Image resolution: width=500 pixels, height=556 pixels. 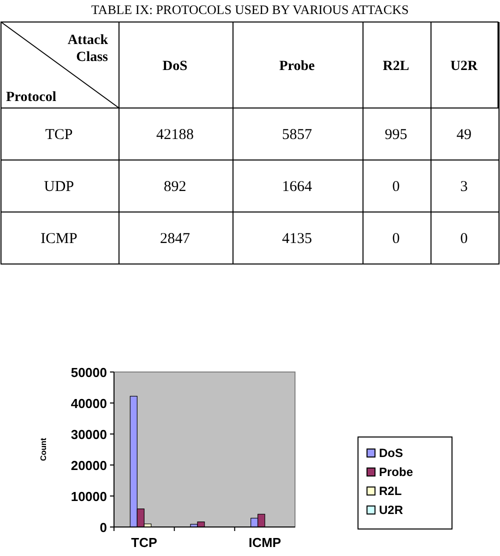 I want to click on data-label: 1664, so click(x=297, y=187).